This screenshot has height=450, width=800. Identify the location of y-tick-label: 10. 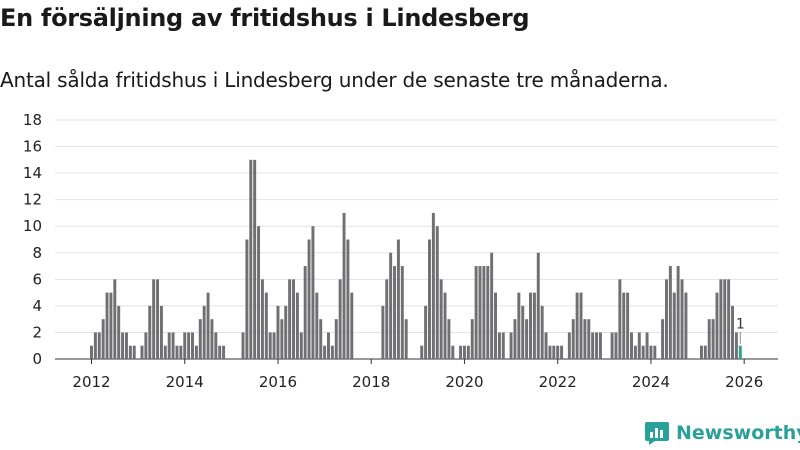
(32, 226).